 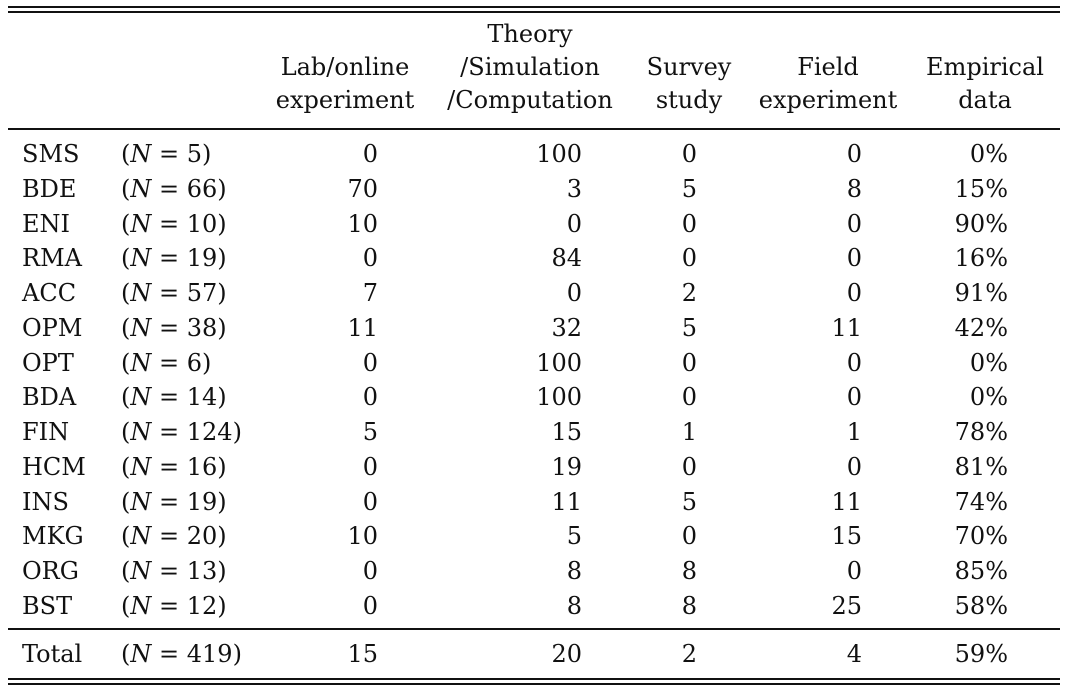 I want to click on cell-empirical: 16%, so click(x=981, y=258).